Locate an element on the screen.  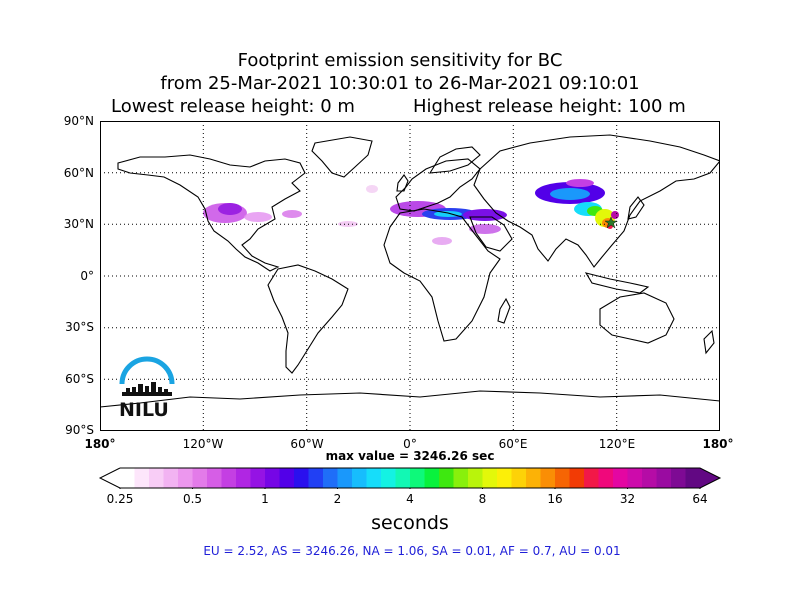
colorbar-tick-label: 2 is located at coordinates (337, 499).